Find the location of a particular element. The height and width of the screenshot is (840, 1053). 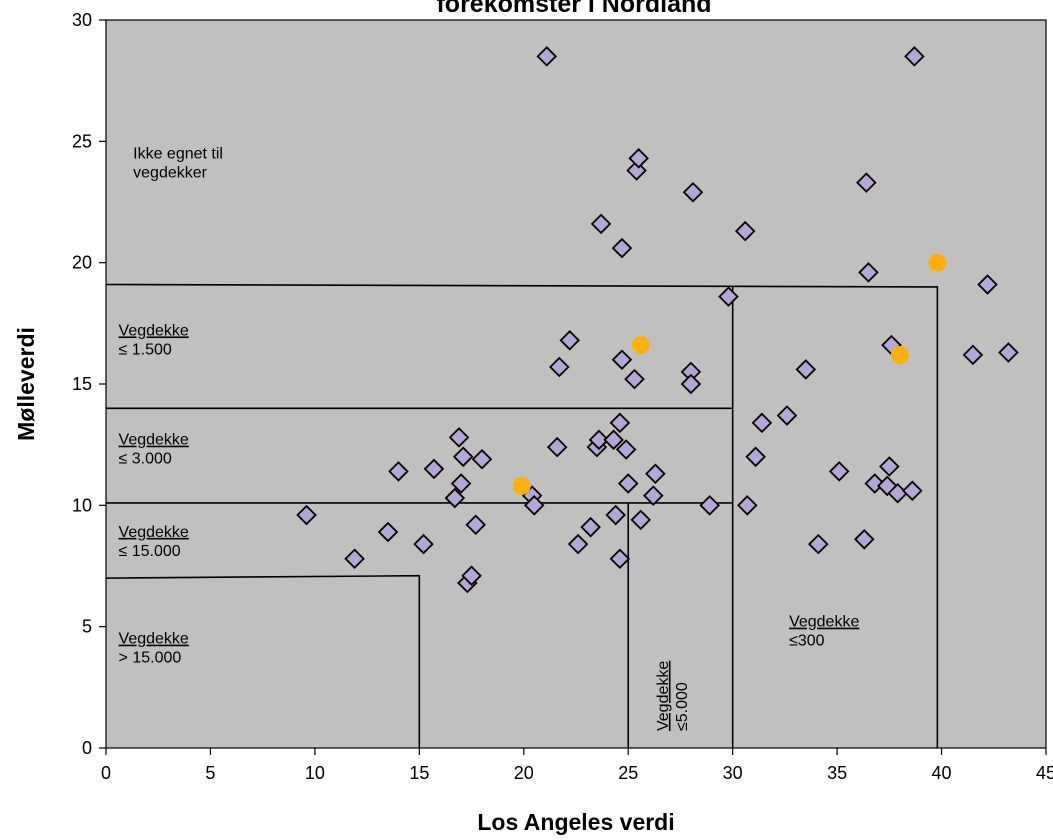

y-axis: 0 5 10 15 20 25 30 is located at coordinates (89, 384).